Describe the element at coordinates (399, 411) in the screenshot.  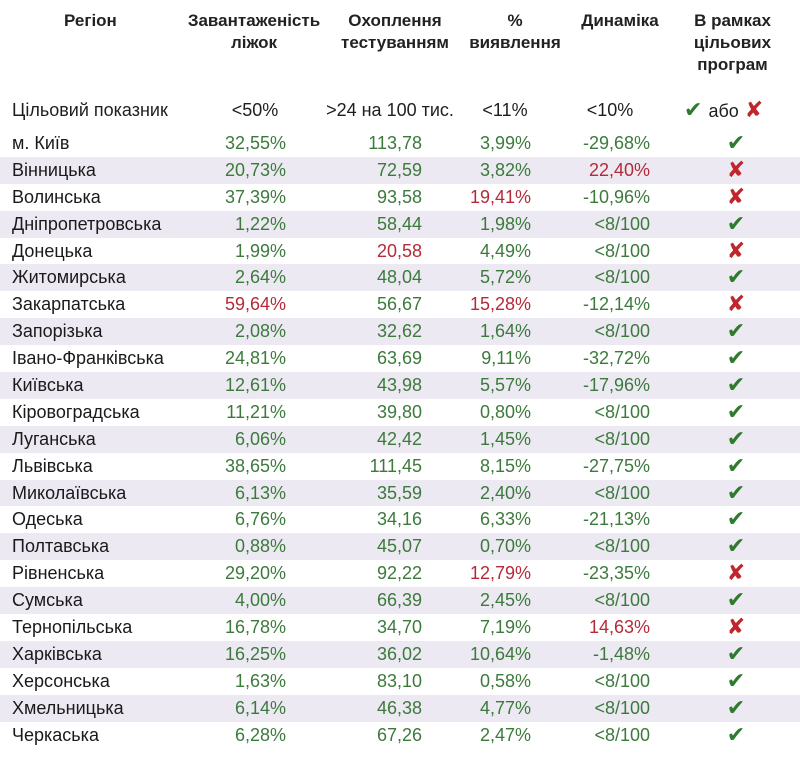
I see `testing-coverage-cell: 39,80` at that location.